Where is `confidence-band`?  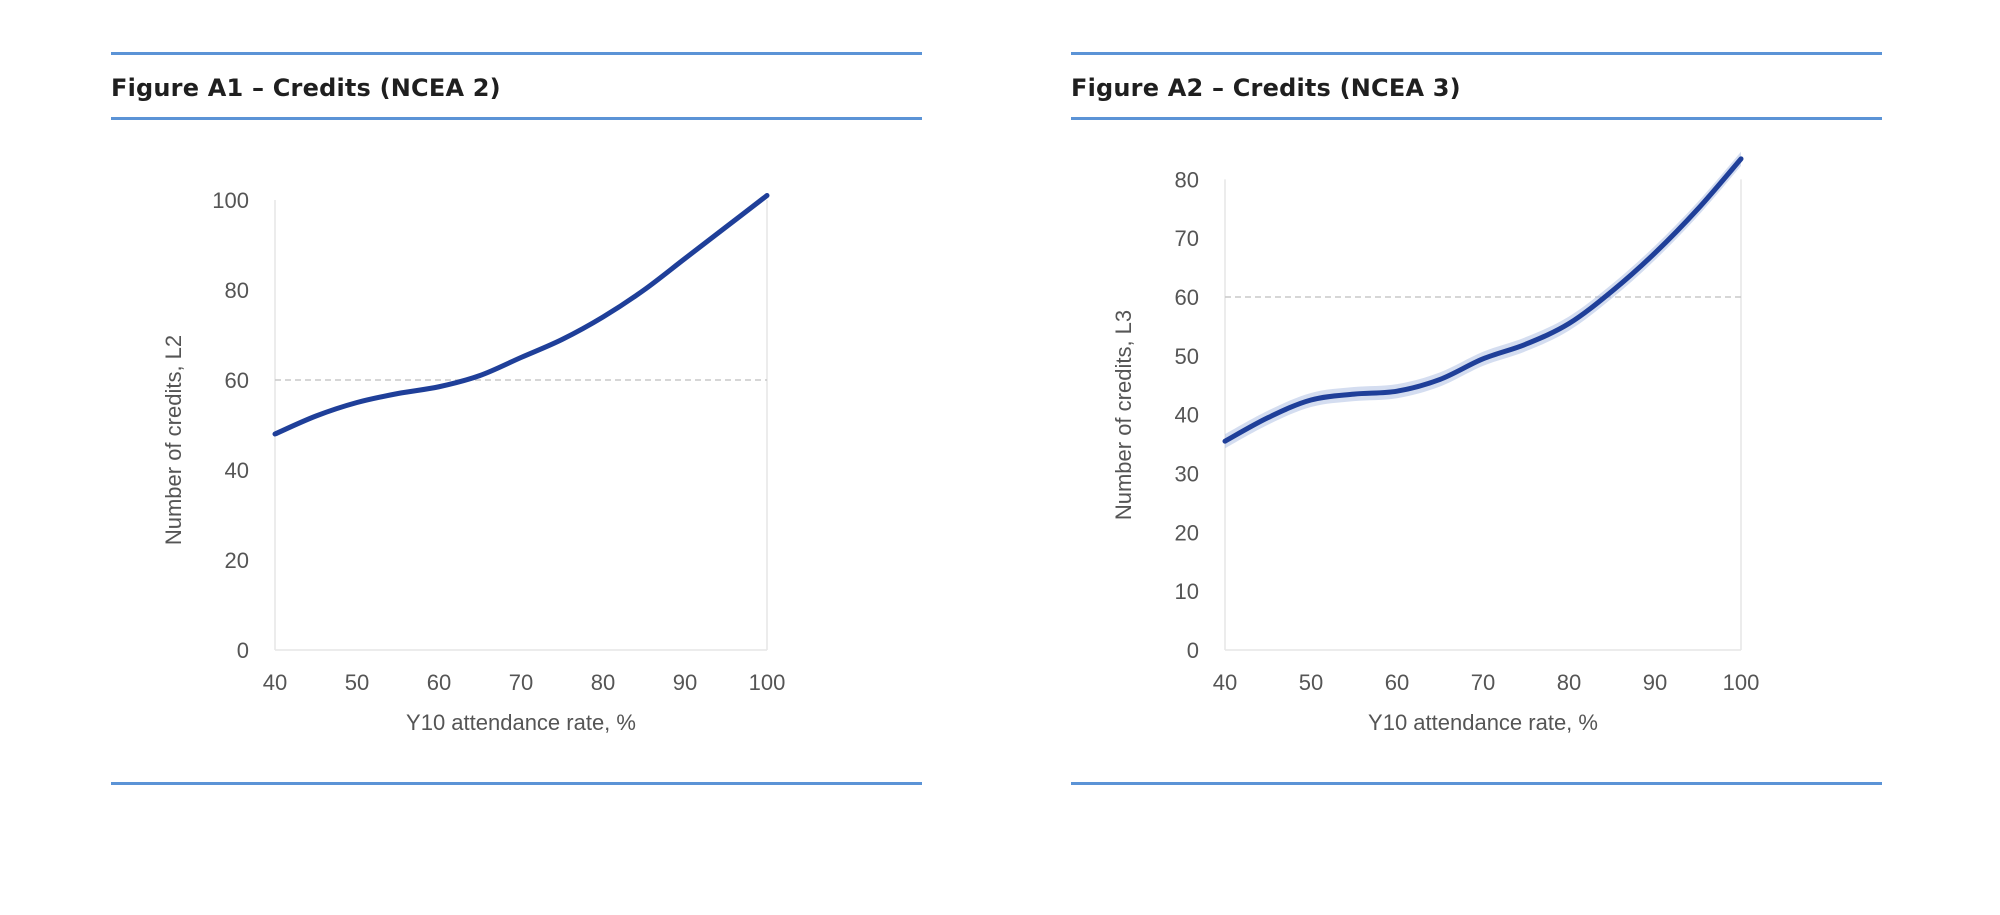 confidence-band is located at coordinates (1483, 300).